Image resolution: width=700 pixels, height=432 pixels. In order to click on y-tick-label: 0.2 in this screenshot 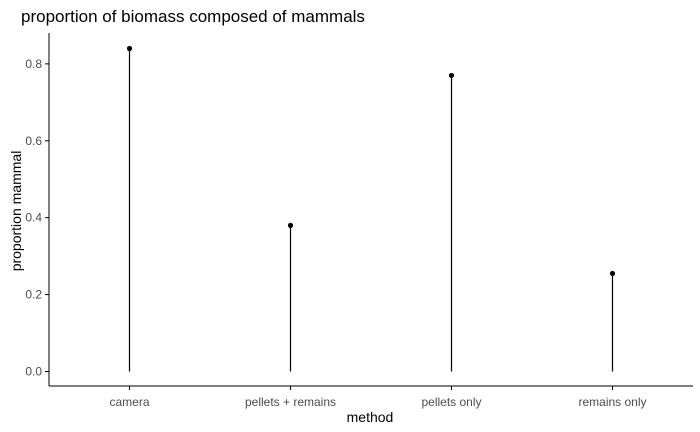, I will do `click(33, 295)`.